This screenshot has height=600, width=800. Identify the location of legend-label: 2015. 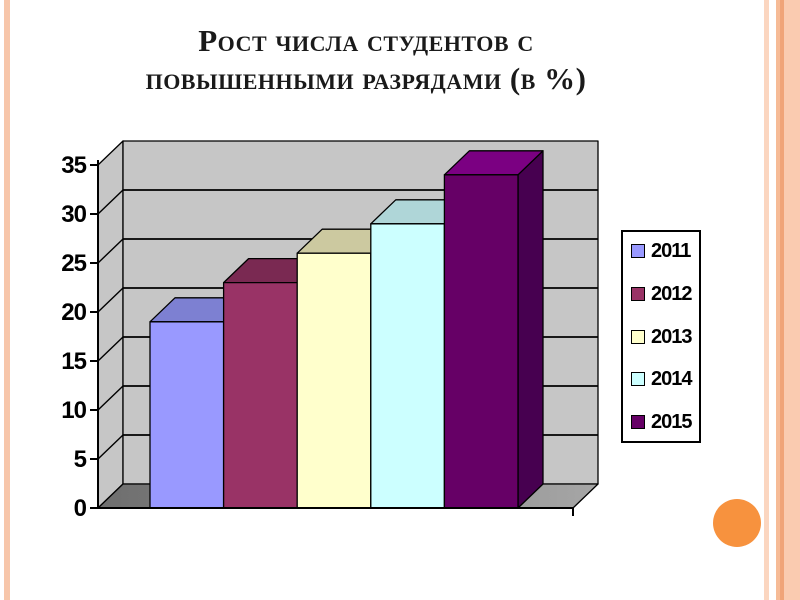
(671, 422).